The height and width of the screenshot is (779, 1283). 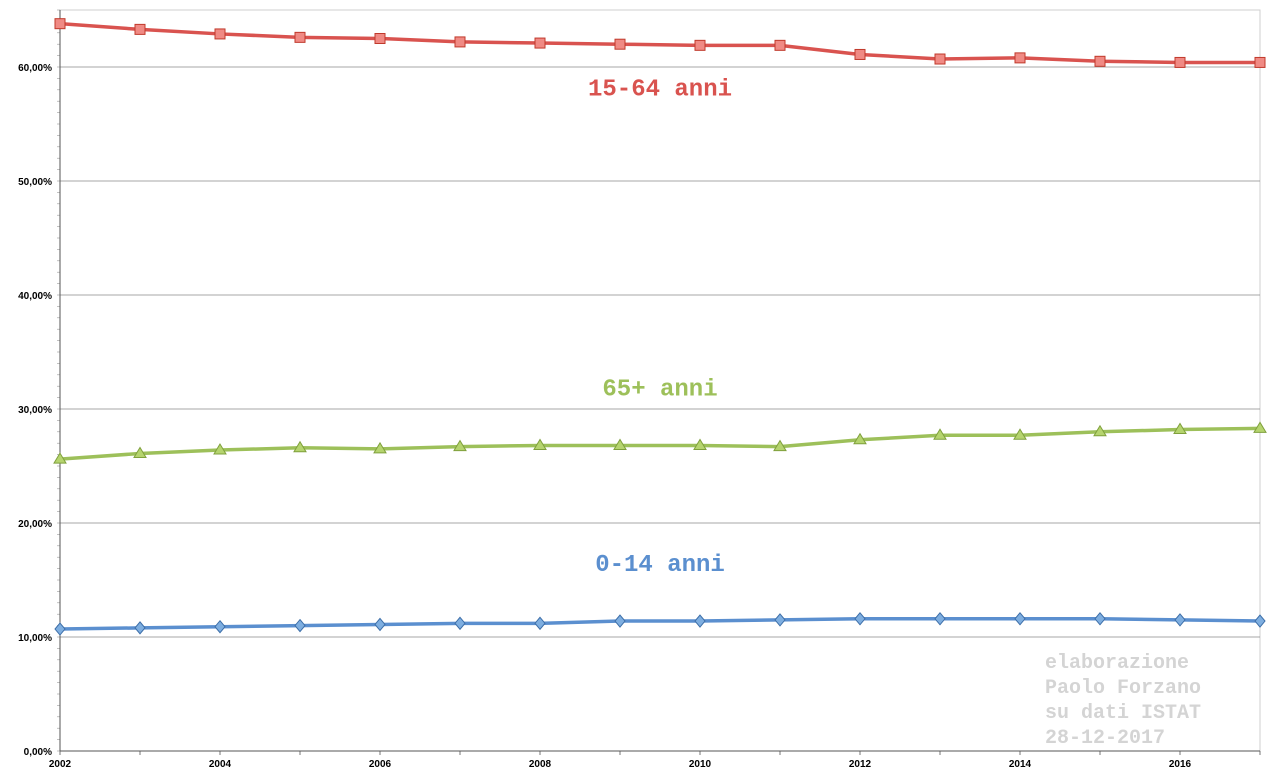 What do you see at coordinates (1123, 688) in the screenshot?
I see `credit-line: Paolo Forzano` at bounding box center [1123, 688].